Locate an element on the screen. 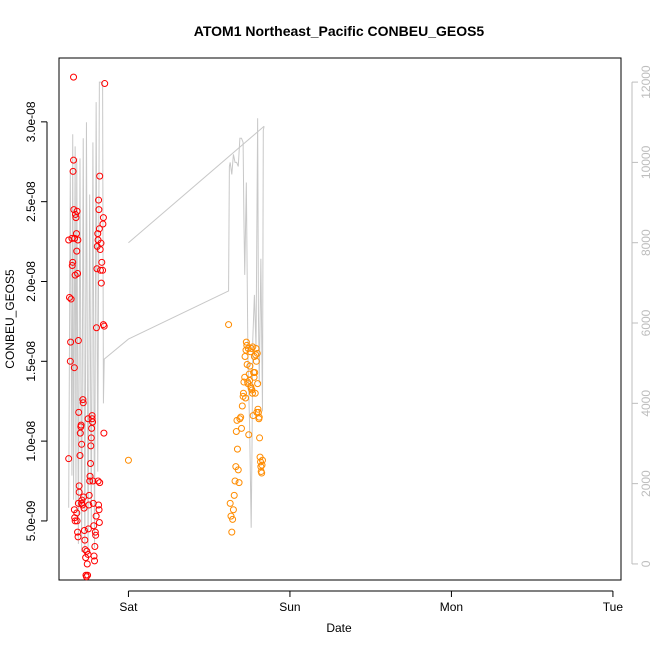 The height and width of the screenshot is (650, 650). y-tick-label: 1.0e-08 is located at coordinates (31, 440).